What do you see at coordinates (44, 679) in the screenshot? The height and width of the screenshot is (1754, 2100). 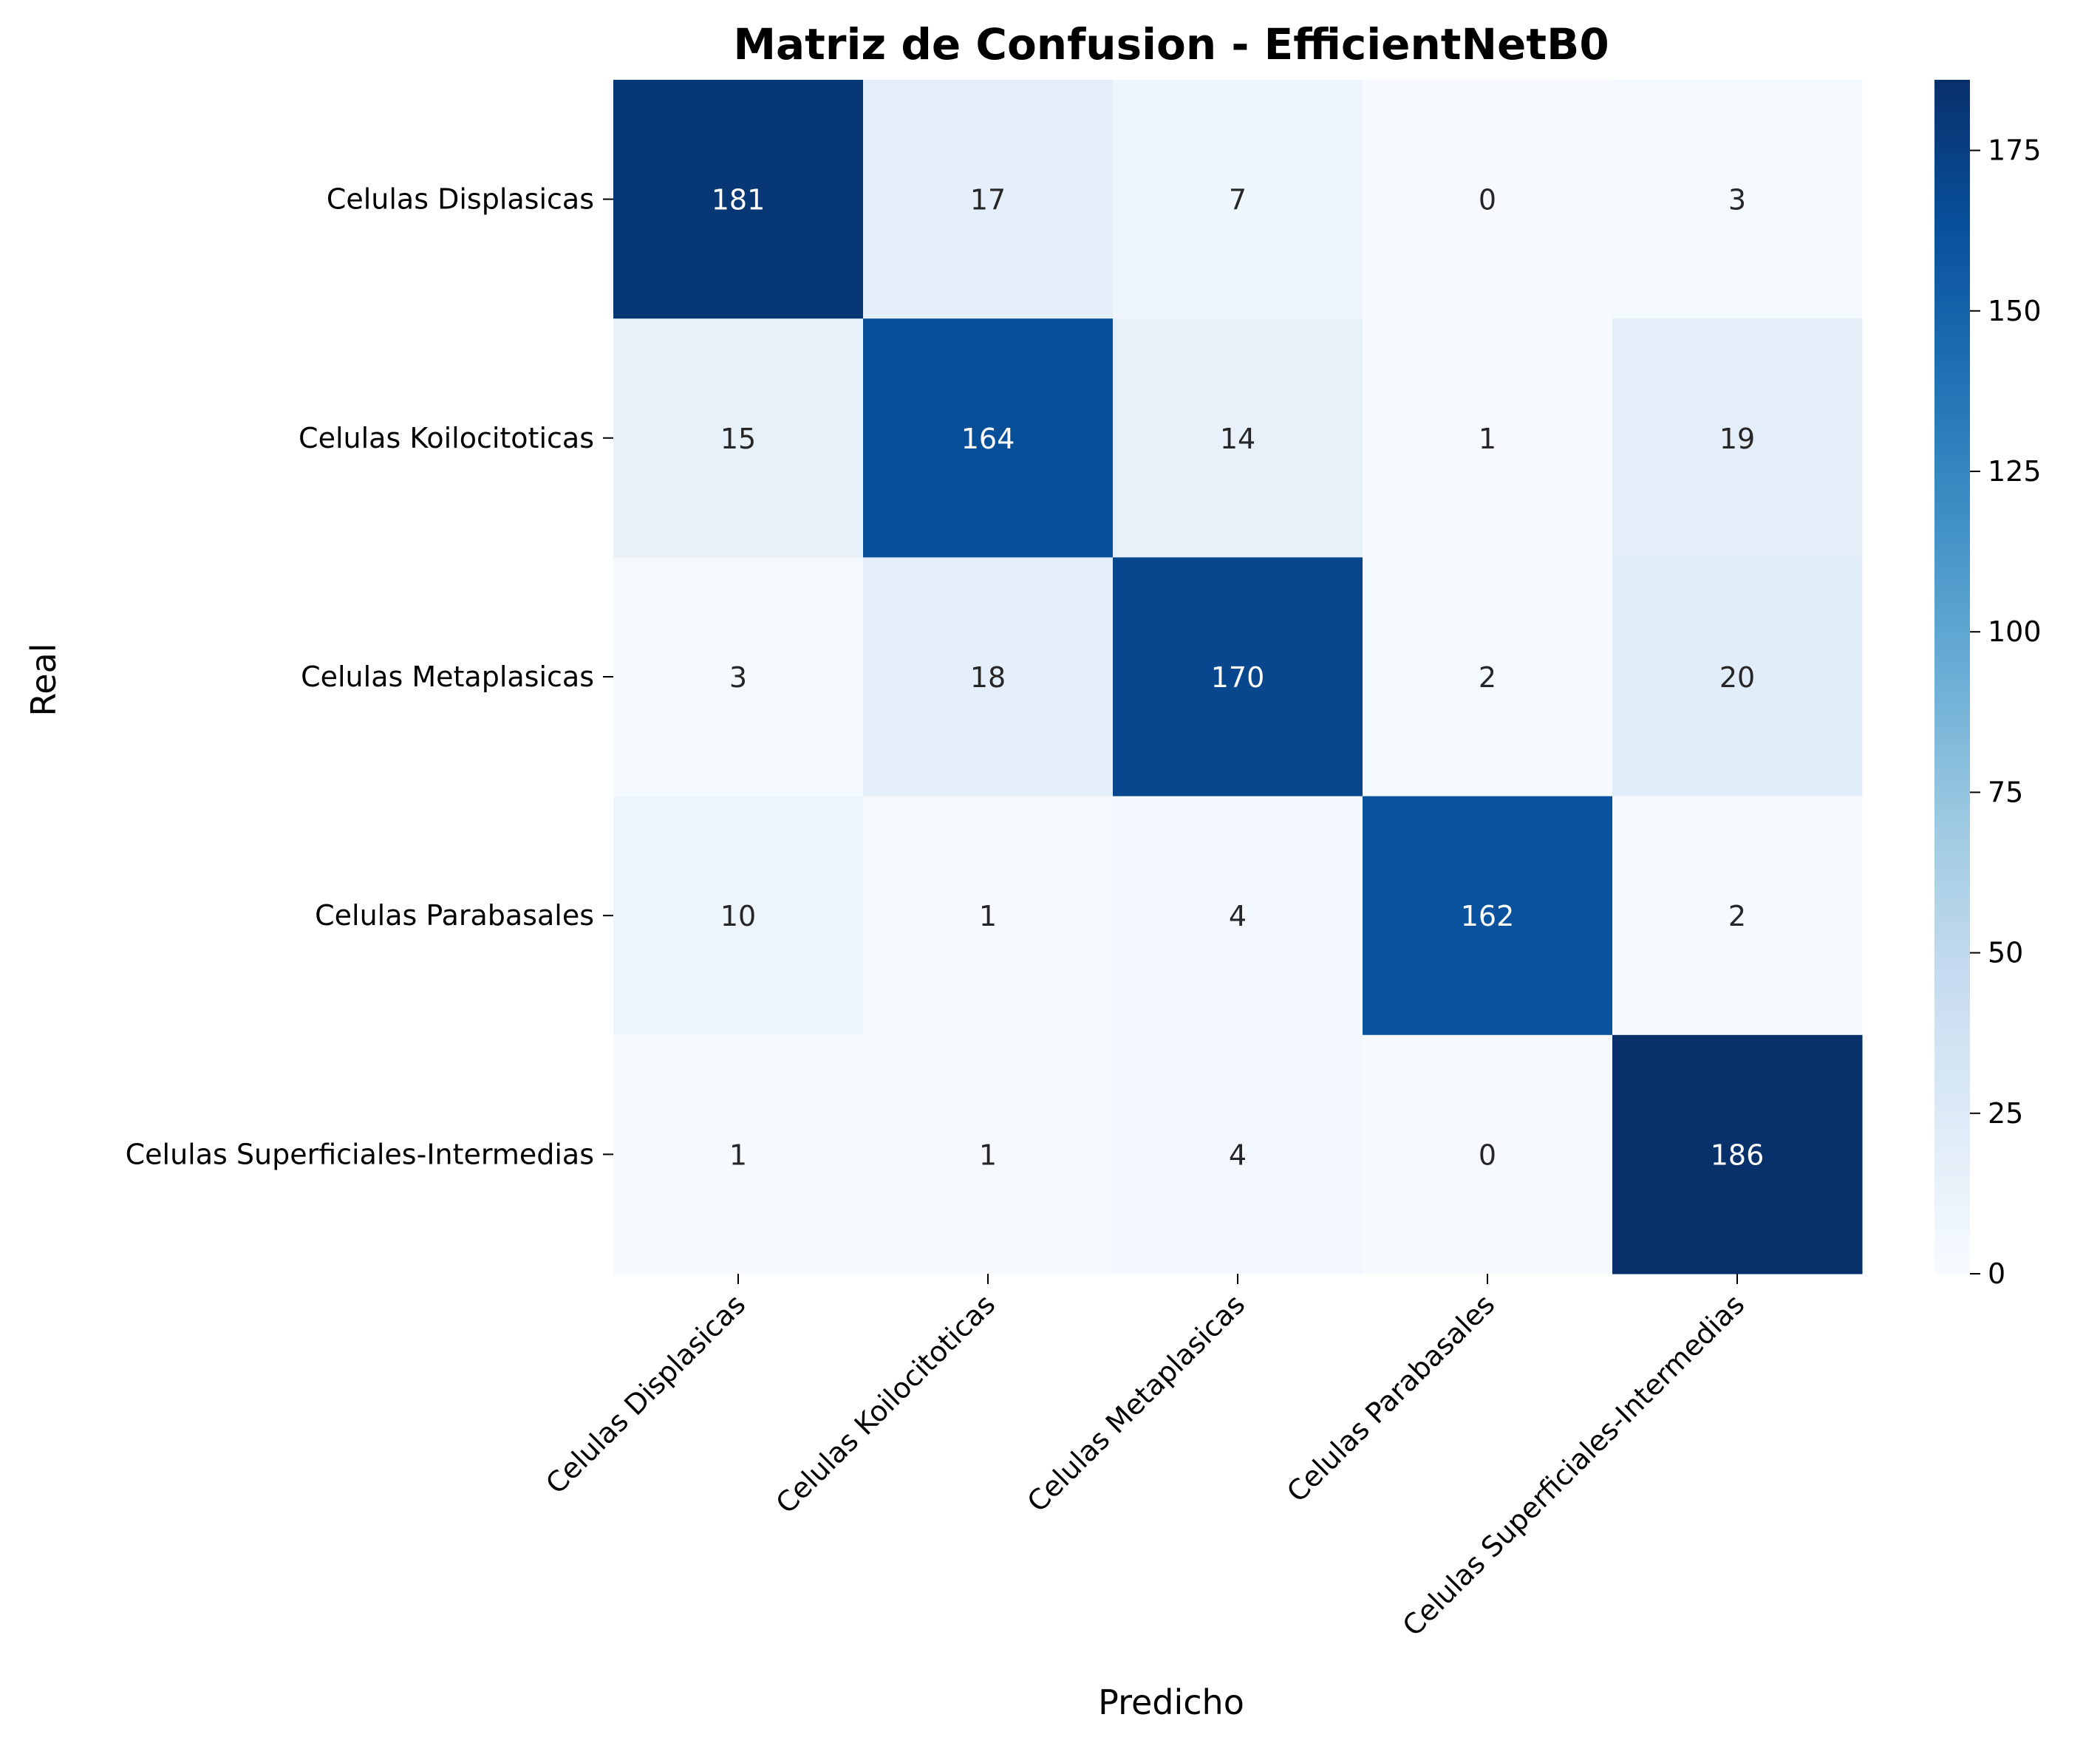 I see `y-axis-label: Real` at bounding box center [44, 679].